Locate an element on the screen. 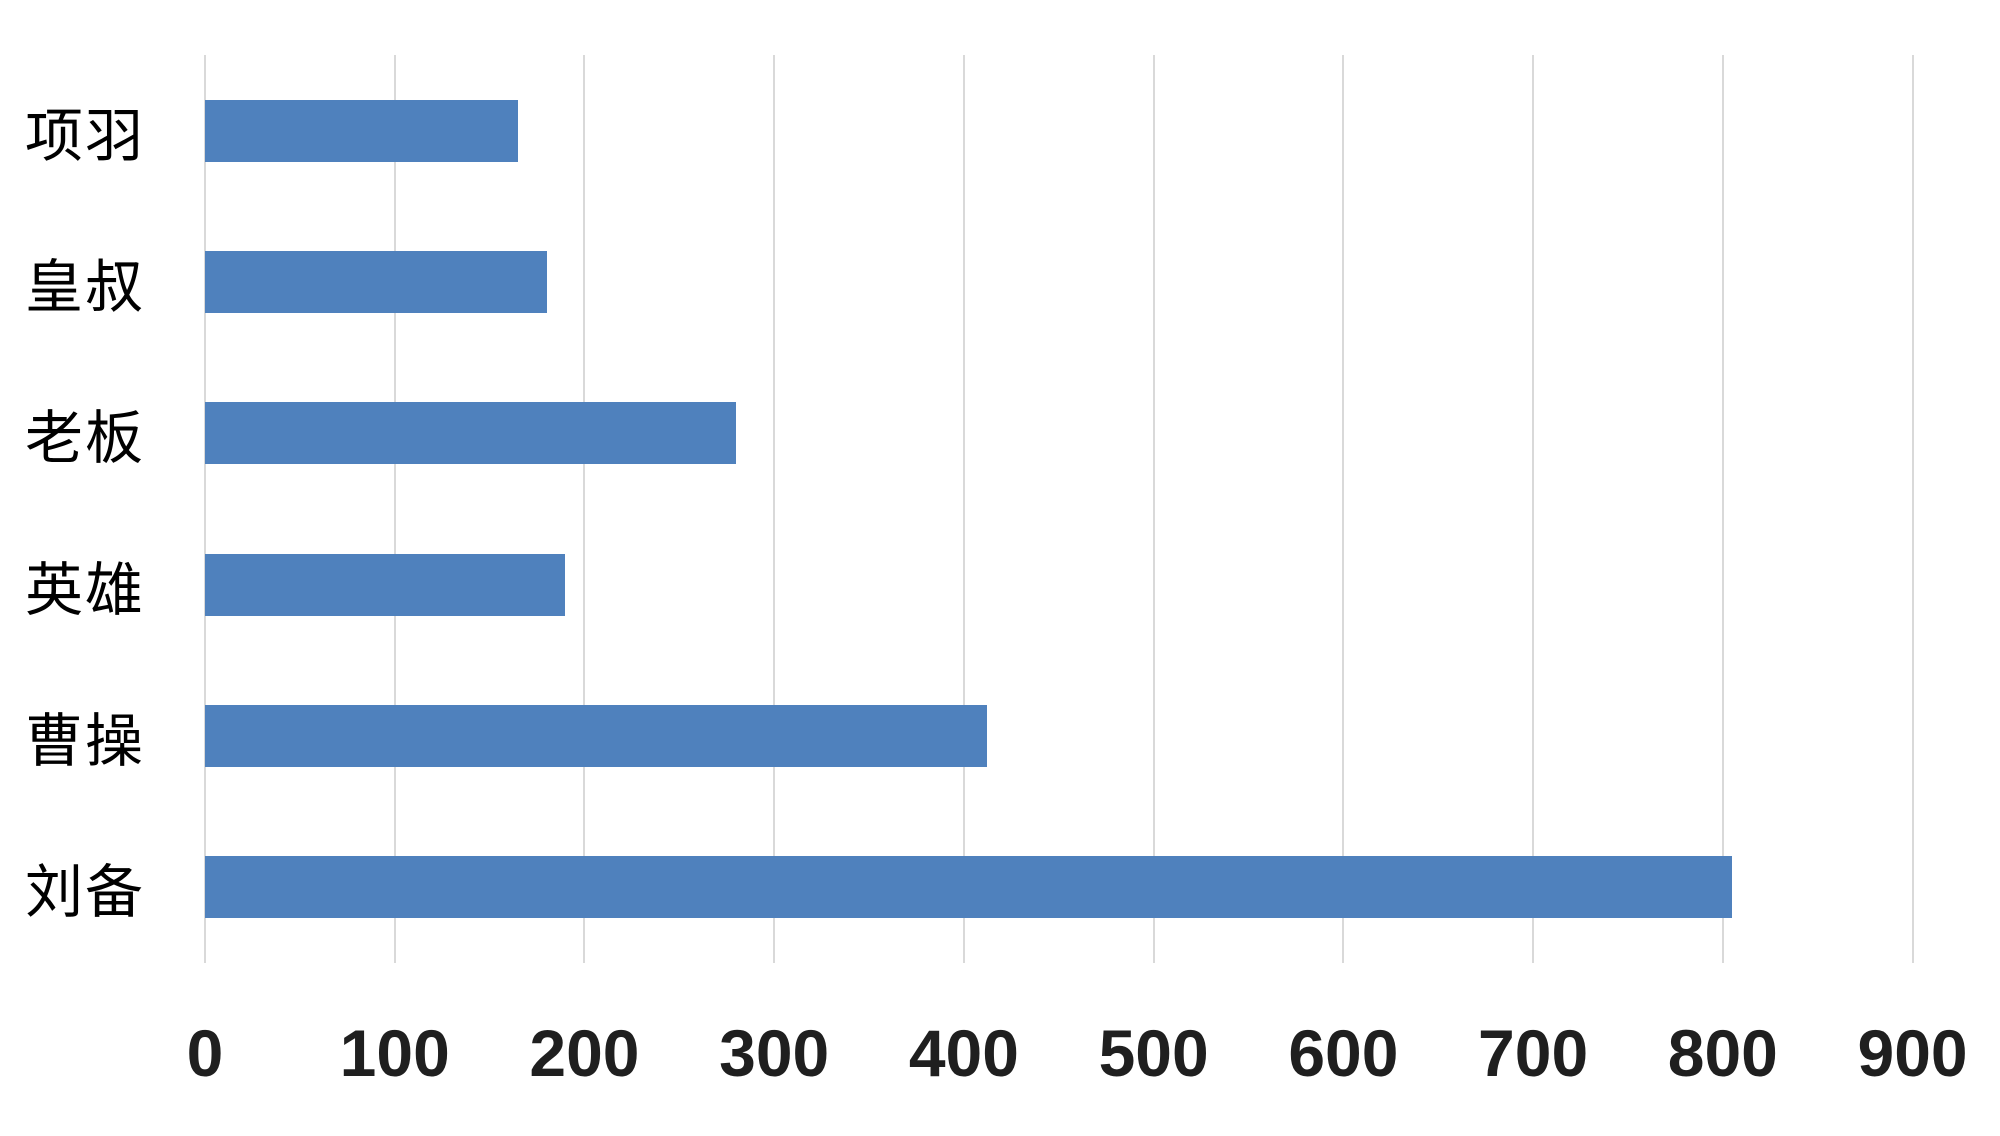 The width and height of the screenshot is (2000, 1136). x-tick-label: 400 is located at coordinates (963, 1053).